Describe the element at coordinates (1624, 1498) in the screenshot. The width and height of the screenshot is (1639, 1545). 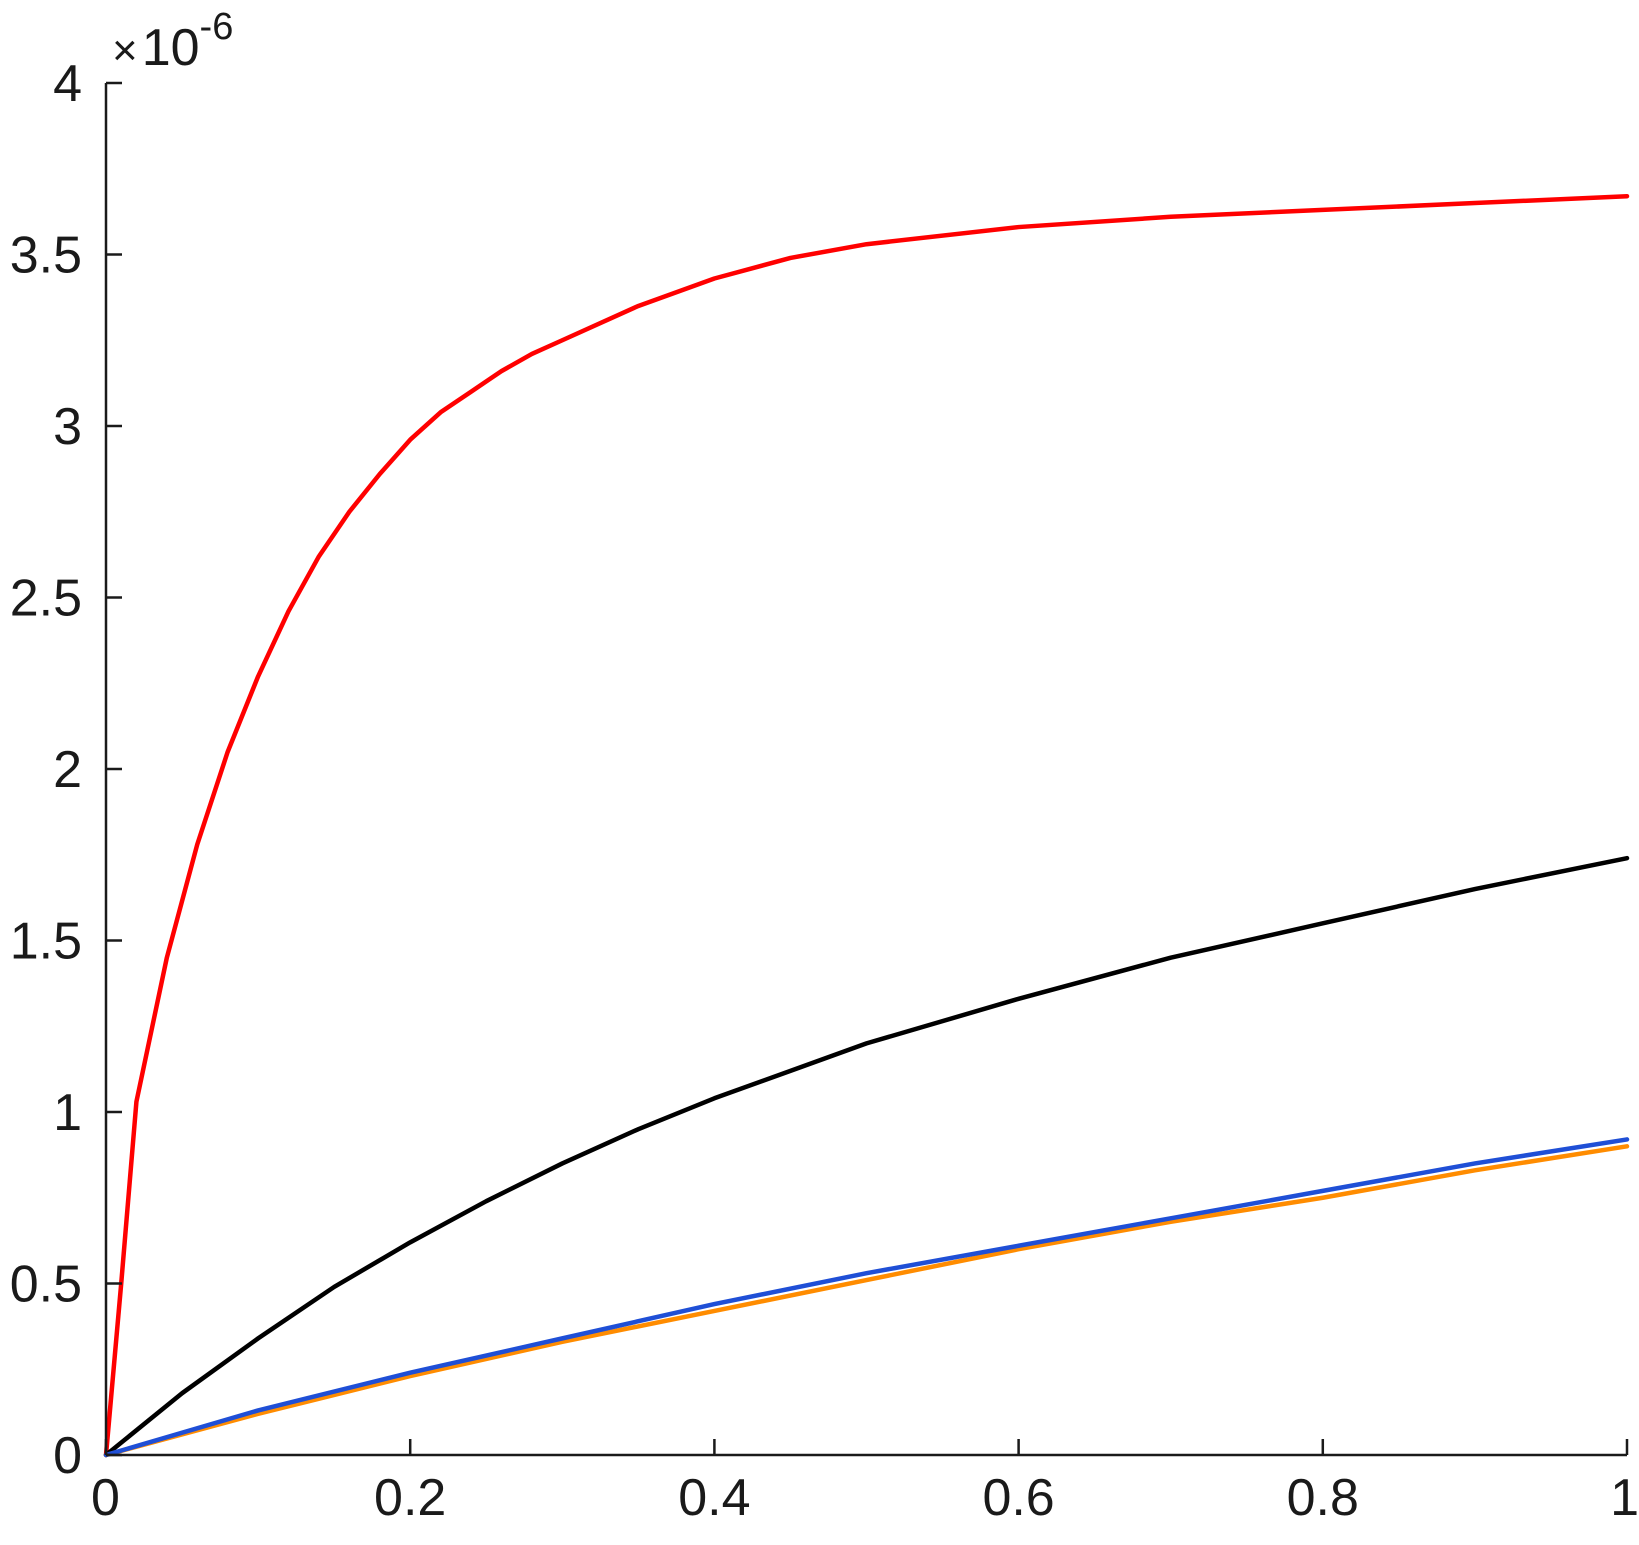
I see `x-tick-label: 1` at that location.